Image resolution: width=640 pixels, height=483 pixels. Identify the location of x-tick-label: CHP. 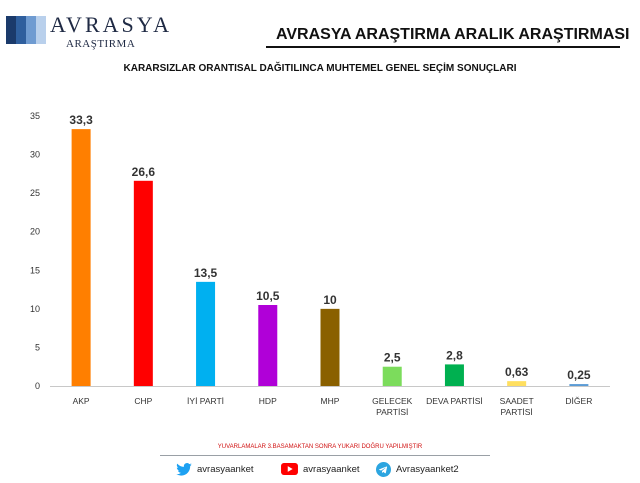
(143, 401).